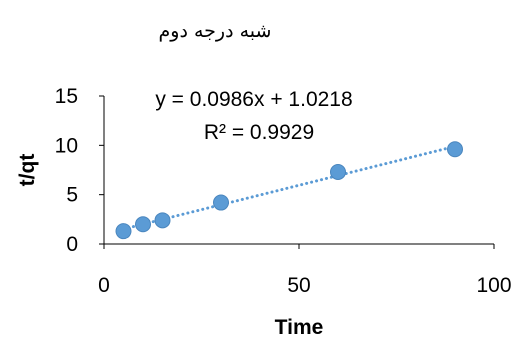 The image size is (518, 345). I want to click on y-ticks: 0 5 10 15, so click(79, 170).